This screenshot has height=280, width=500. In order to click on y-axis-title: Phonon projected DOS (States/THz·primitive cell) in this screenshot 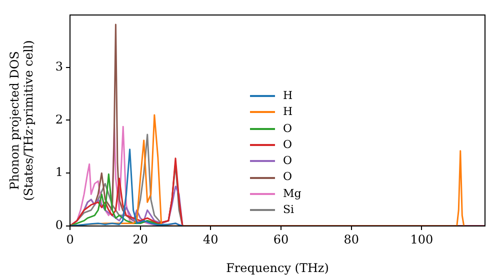, I will do `click(21, 120)`.